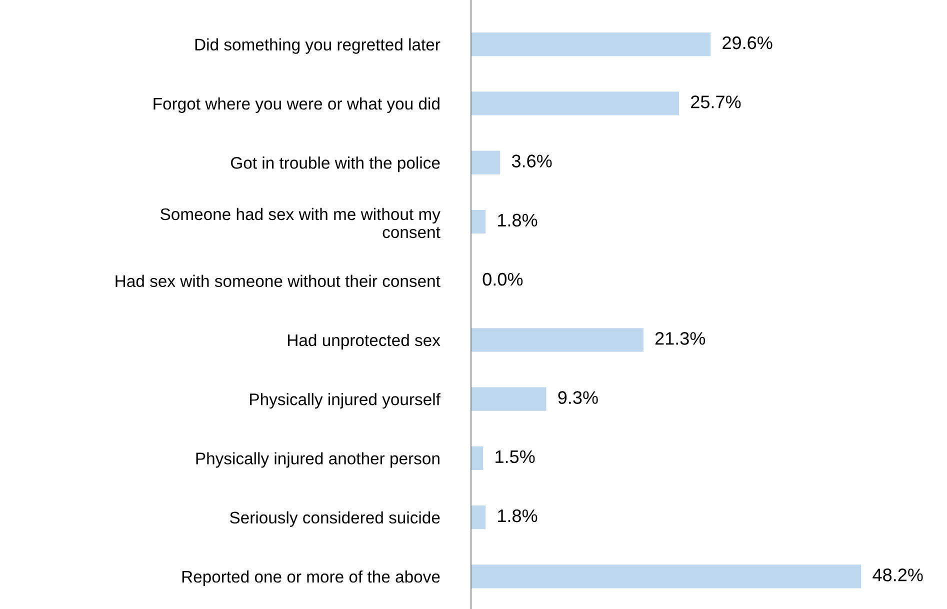  Describe the element at coordinates (578, 397) in the screenshot. I see `data-label: 9.3%` at that location.